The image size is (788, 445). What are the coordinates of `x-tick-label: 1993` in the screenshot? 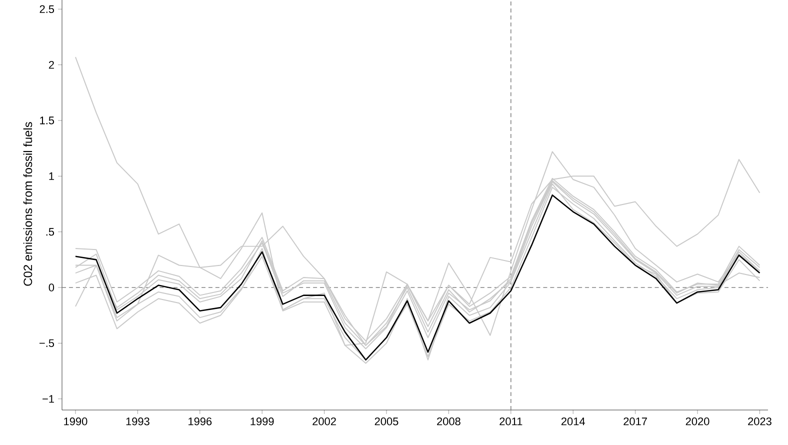 It's located at (138, 422).